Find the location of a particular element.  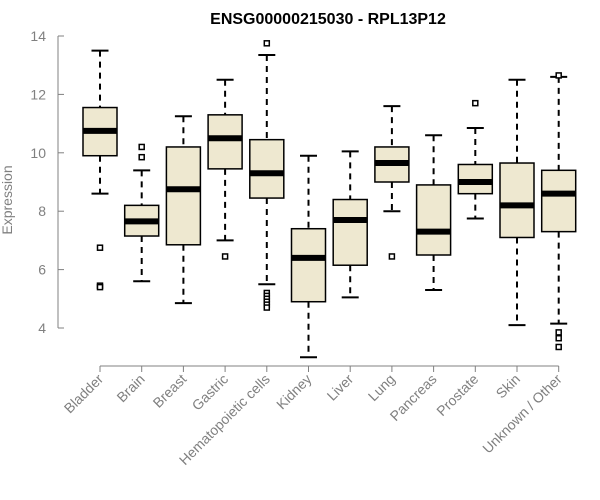

box-pancreas is located at coordinates (433, 213).